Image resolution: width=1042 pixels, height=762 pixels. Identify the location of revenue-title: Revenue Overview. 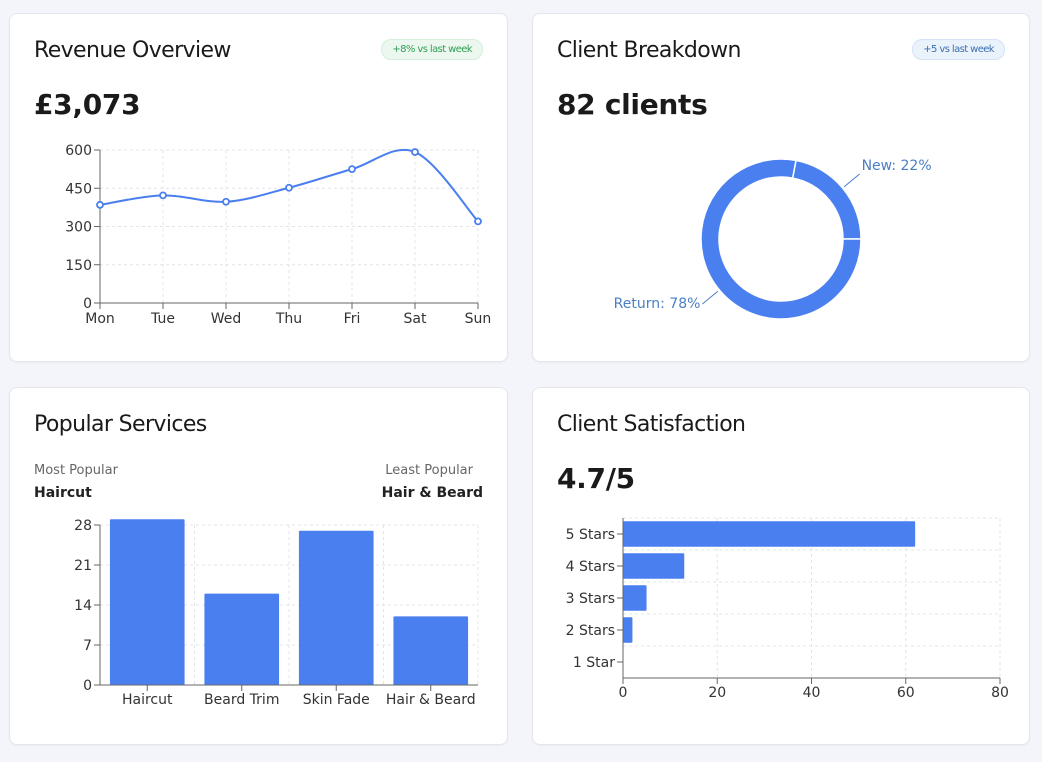
(132, 50).